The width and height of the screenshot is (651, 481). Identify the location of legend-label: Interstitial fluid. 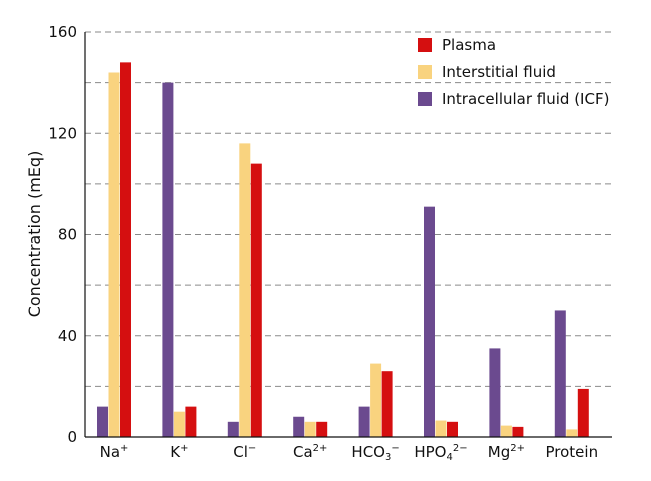
(499, 72).